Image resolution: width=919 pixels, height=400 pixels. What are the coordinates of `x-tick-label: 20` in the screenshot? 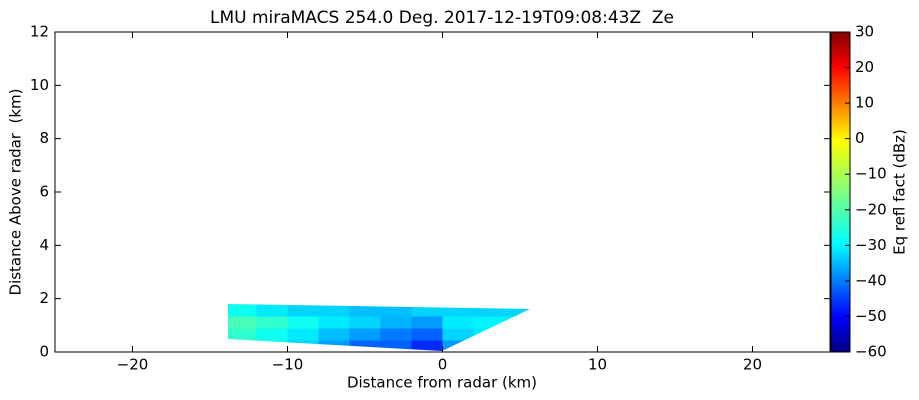 It's located at (752, 365).